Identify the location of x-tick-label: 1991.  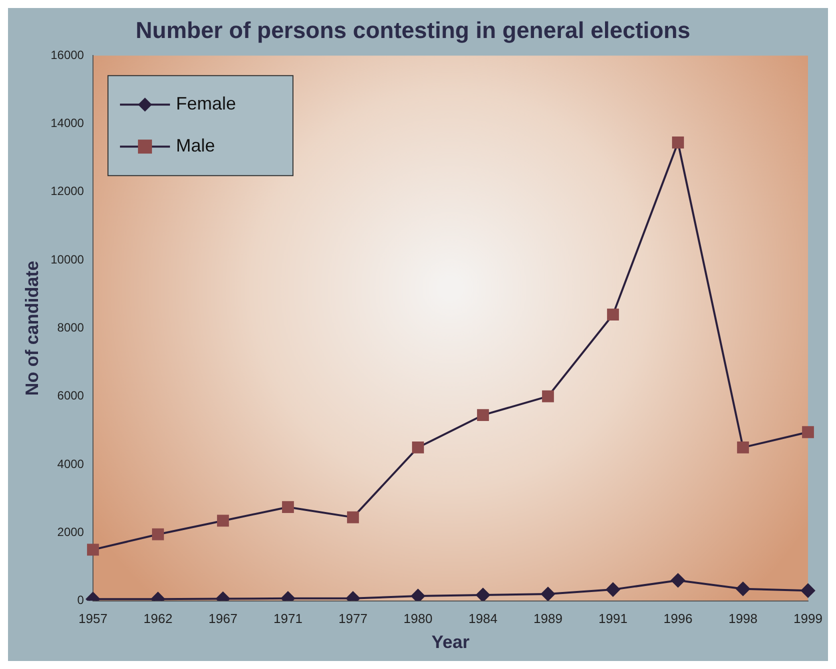
(613, 618).